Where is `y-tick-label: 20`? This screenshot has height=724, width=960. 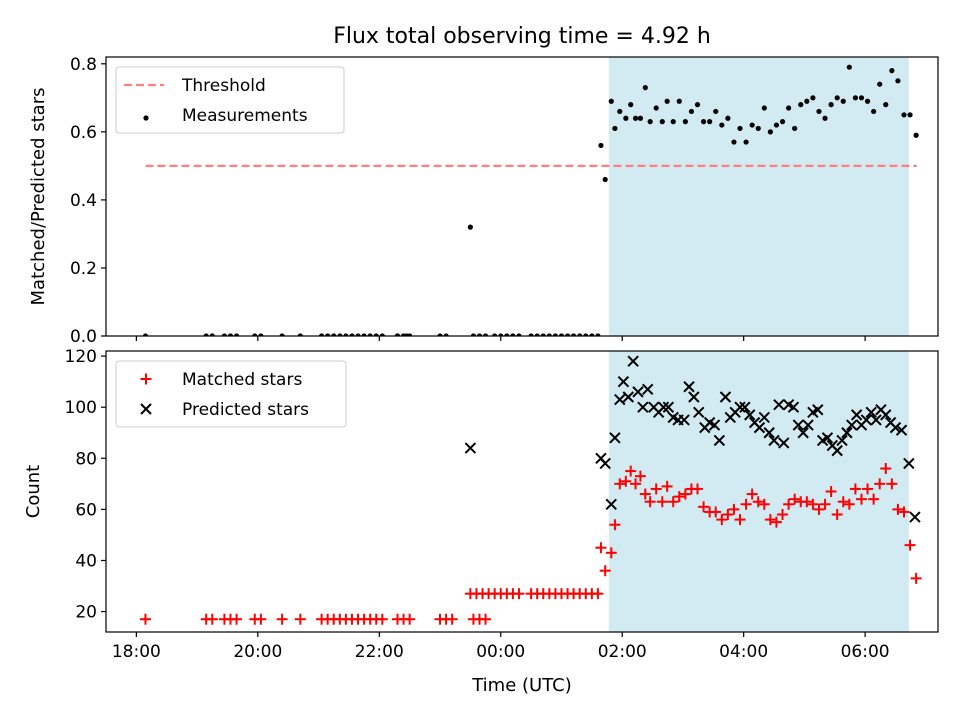 y-tick-label: 20 is located at coordinates (86, 613).